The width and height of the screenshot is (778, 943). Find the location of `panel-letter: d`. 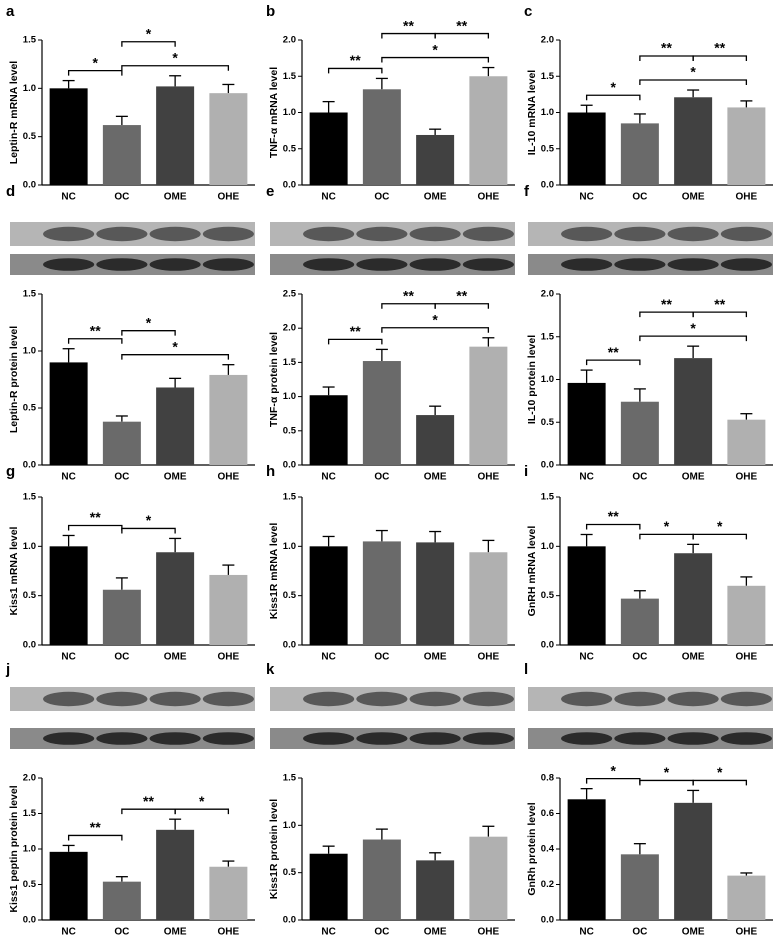

panel-letter: d is located at coordinates (10, 191).